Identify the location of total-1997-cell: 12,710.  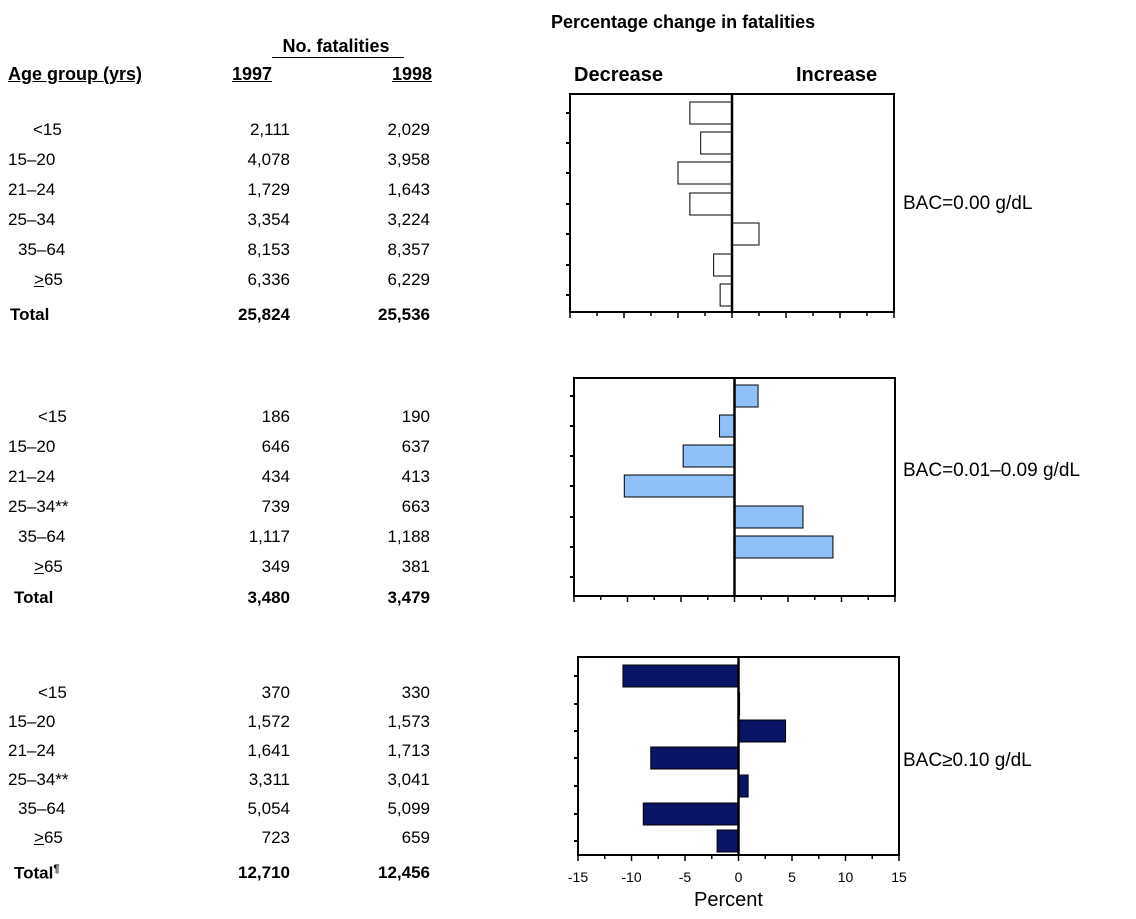
(264, 872).